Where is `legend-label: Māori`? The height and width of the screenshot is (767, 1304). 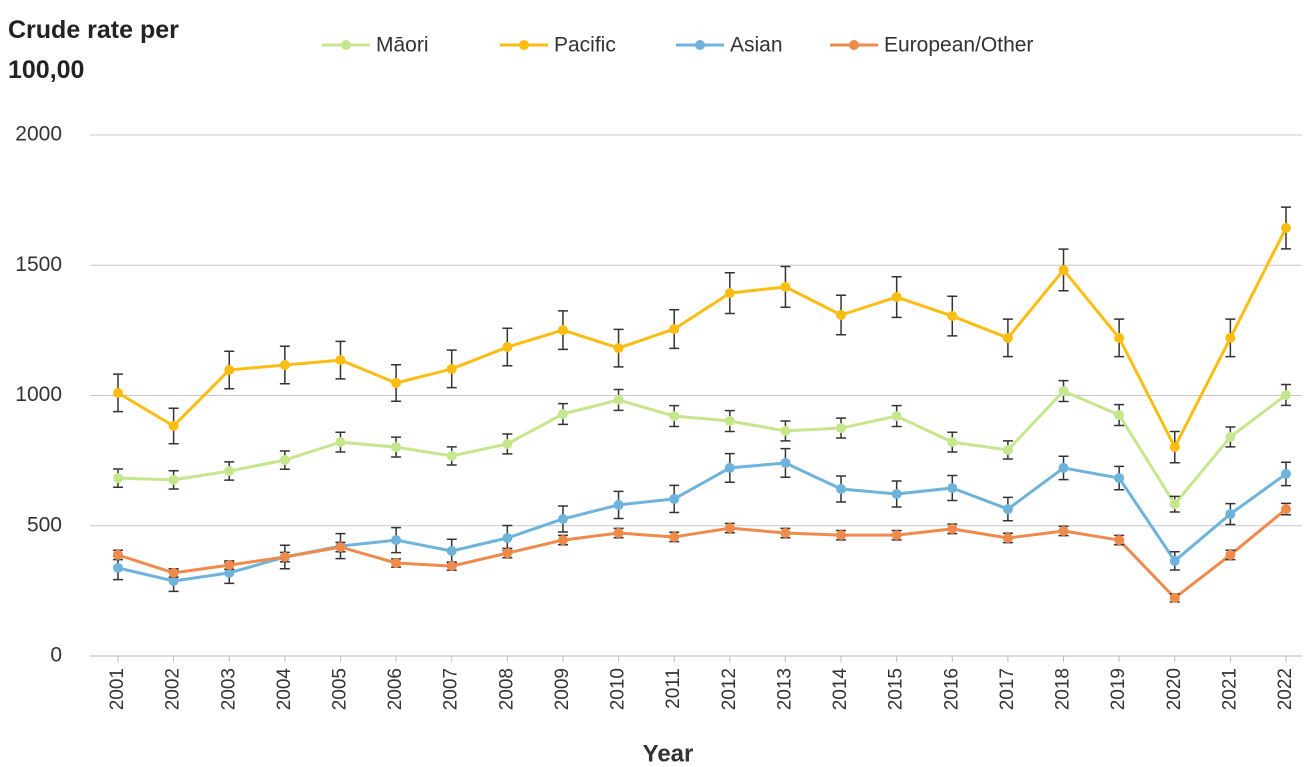
legend-label: Māori is located at coordinates (402, 45).